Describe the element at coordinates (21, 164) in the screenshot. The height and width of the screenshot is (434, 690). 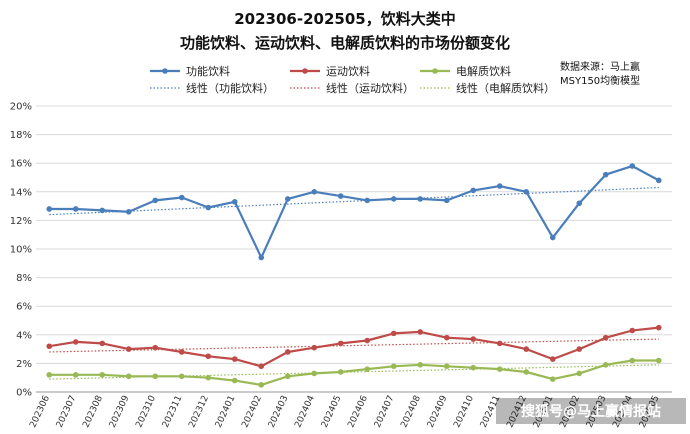
I see `y-tick-label: 16%` at that location.